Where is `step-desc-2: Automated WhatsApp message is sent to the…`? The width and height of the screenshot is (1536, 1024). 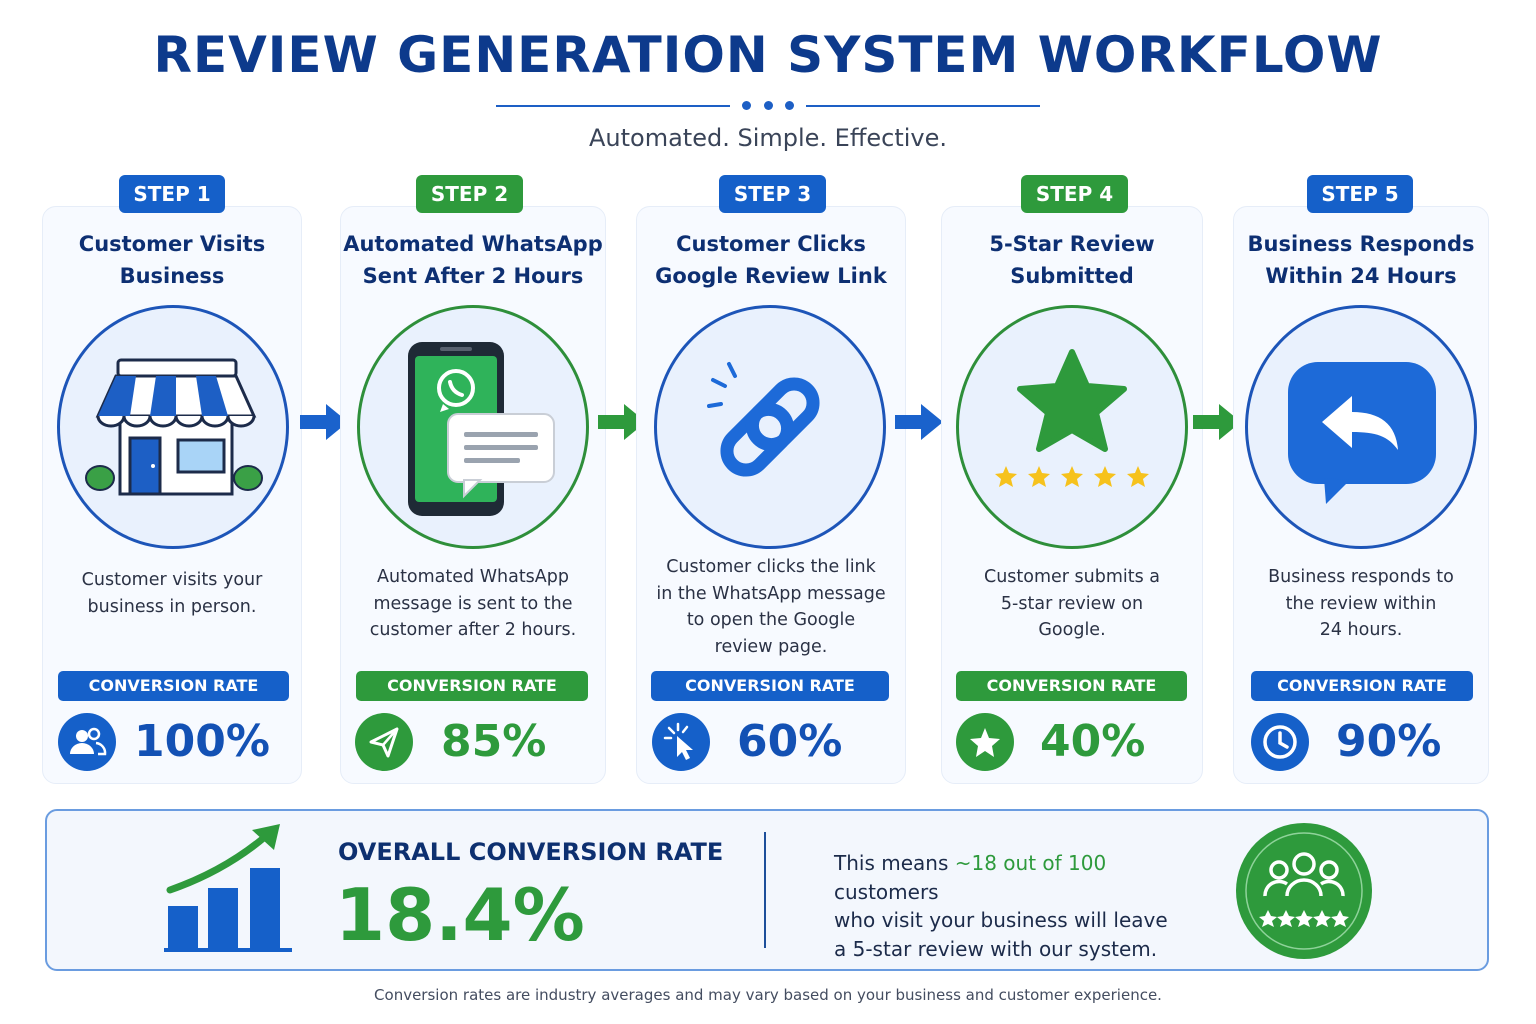
step-desc-2: Automated WhatsApp message is sent to the… is located at coordinates (473, 603).